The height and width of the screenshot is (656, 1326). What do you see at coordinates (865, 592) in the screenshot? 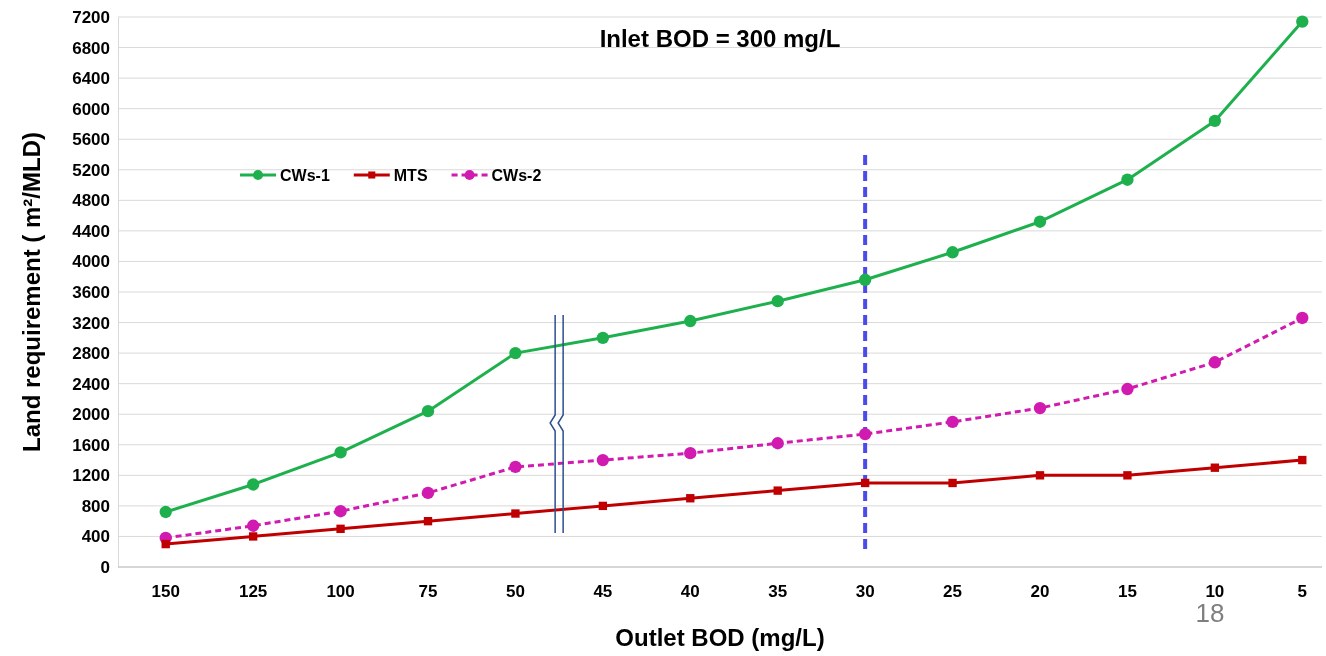
I see `x-tick-label: 30` at bounding box center [865, 592].